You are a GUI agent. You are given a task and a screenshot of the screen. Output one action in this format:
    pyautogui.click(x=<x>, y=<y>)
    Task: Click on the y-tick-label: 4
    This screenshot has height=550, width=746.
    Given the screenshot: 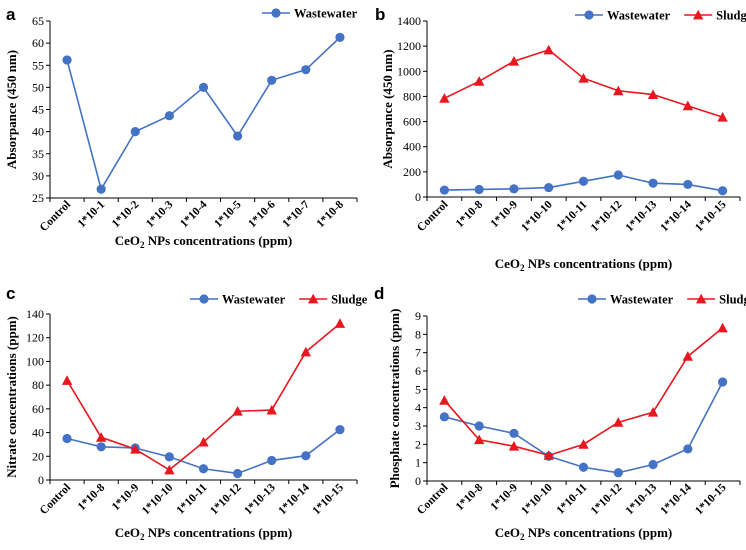 What is the action you would take?
    pyautogui.click(x=418, y=408)
    